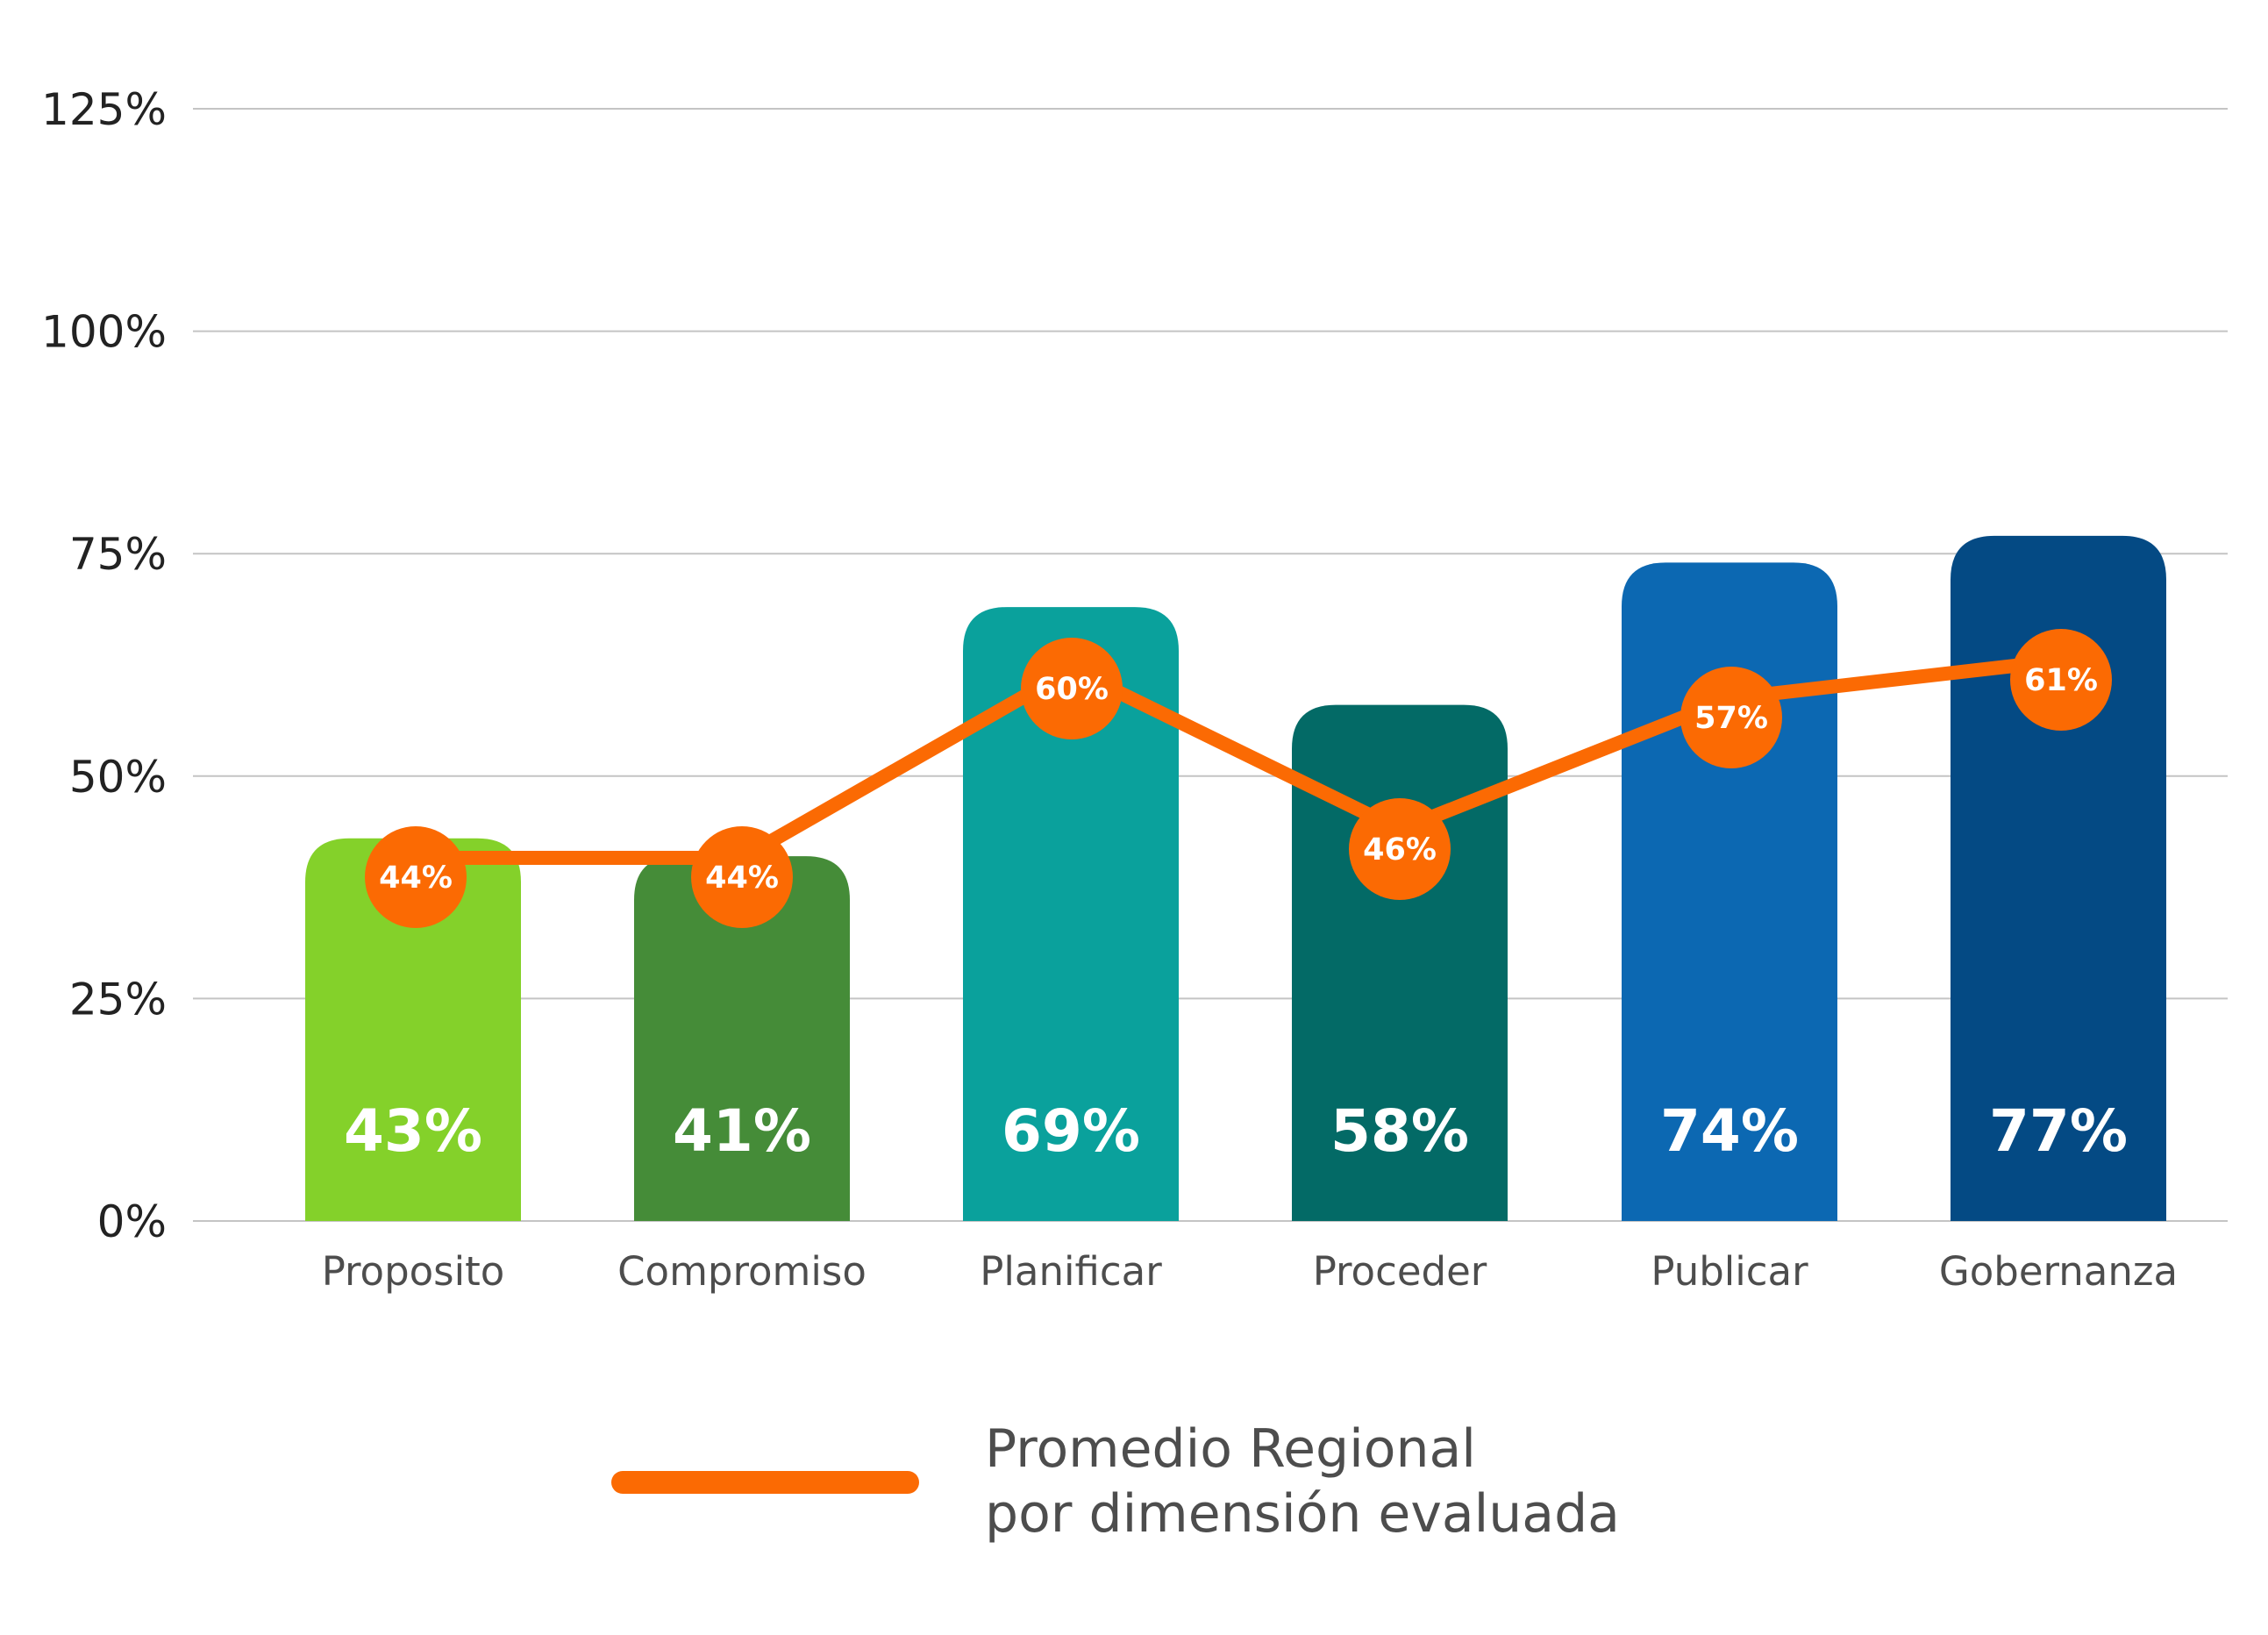 The image size is (2268, 1635). What do you see at coordinates (118, 999) in the screenshot?
I see `y-tick-label: 25%` at bounding box center [118, 999].